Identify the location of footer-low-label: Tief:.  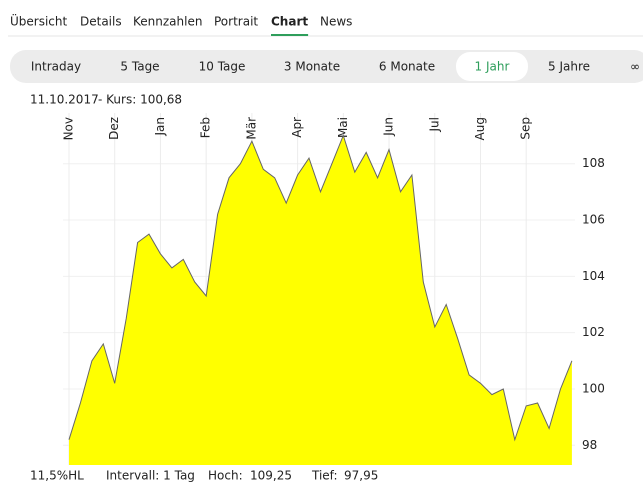
(324, 476).